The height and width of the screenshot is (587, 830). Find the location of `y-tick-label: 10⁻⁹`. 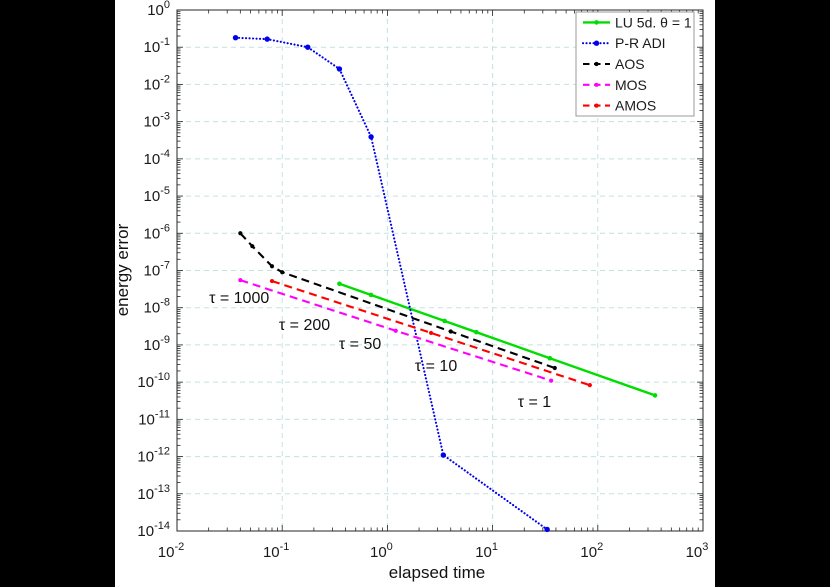

y-tick-label: 10⁻⁹ is located at coordinates (157, 344).